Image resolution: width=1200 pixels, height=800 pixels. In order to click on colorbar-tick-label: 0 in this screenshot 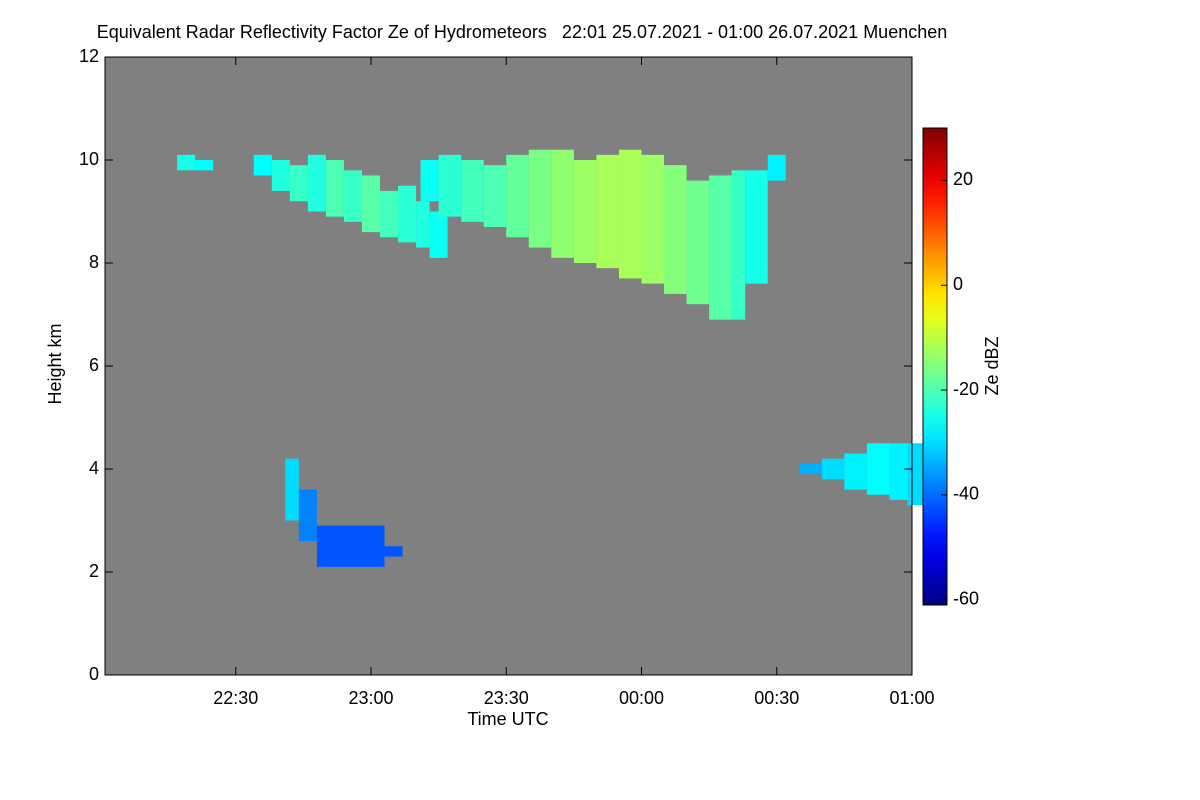, I will do `click(958, 284)`.